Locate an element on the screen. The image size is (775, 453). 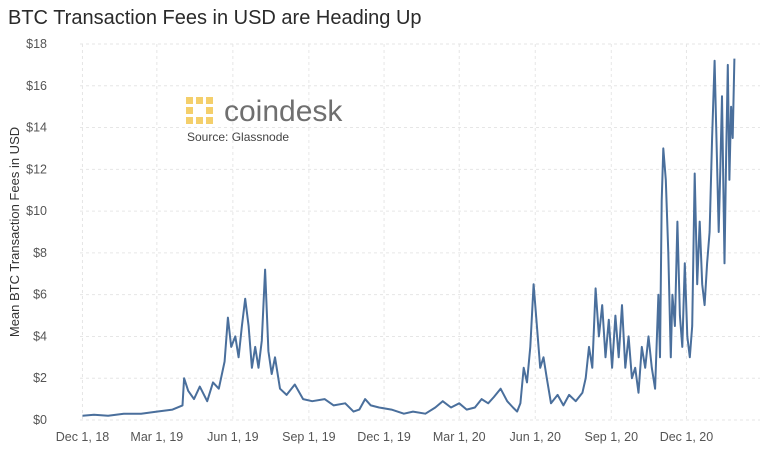
x-tick-label: Dec 1, 18 is located at coordinates (83, 437).